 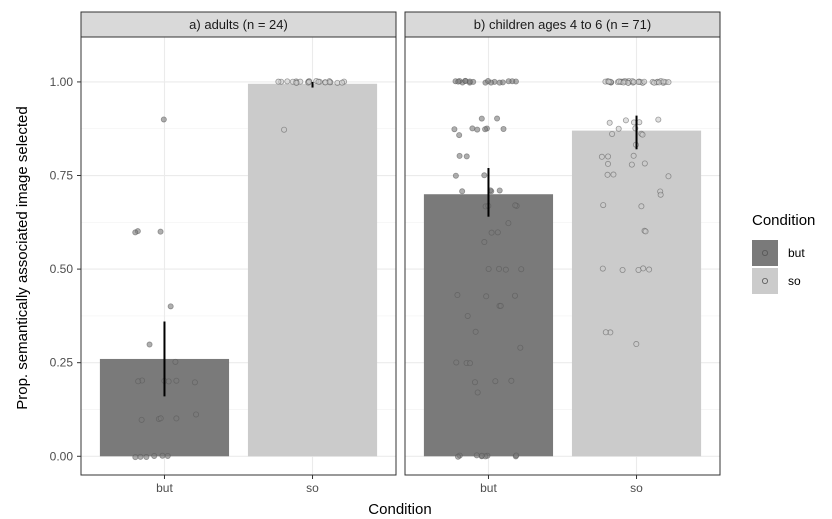 What do you see at coordinates (488, 325) in the screenshot?
I see `bar-but` at bounding box center [488, 325].